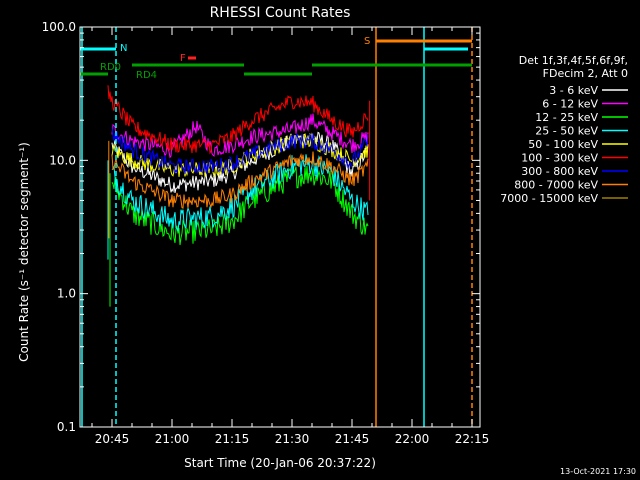  What do you see at coordinates (66, 427) in the screenshot?
I see `y-tick-label: 0.1` at bounding box center [66, 427].